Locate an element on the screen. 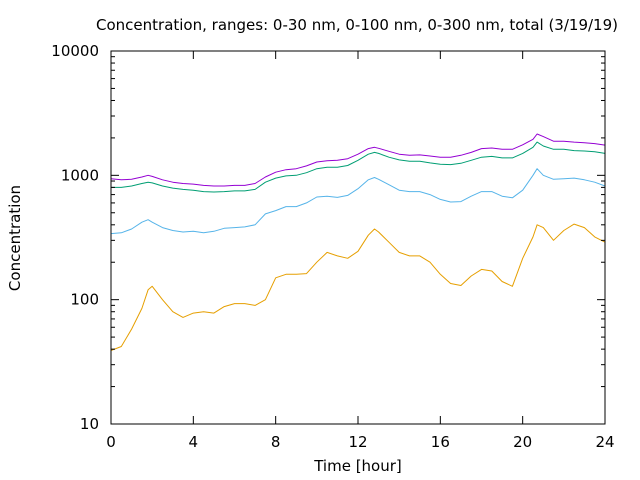  y-tick-label: 10000 is located at coordinates (75, 51).